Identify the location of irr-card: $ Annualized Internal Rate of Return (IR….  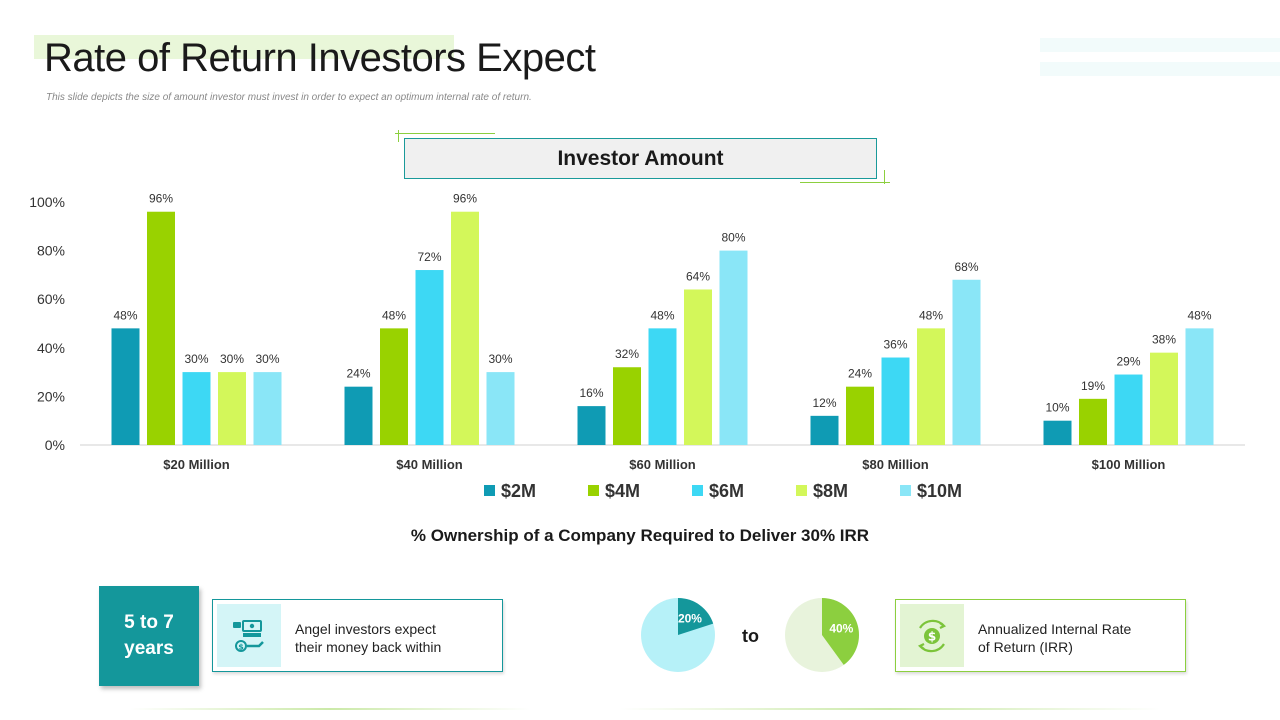
(1040, 635).